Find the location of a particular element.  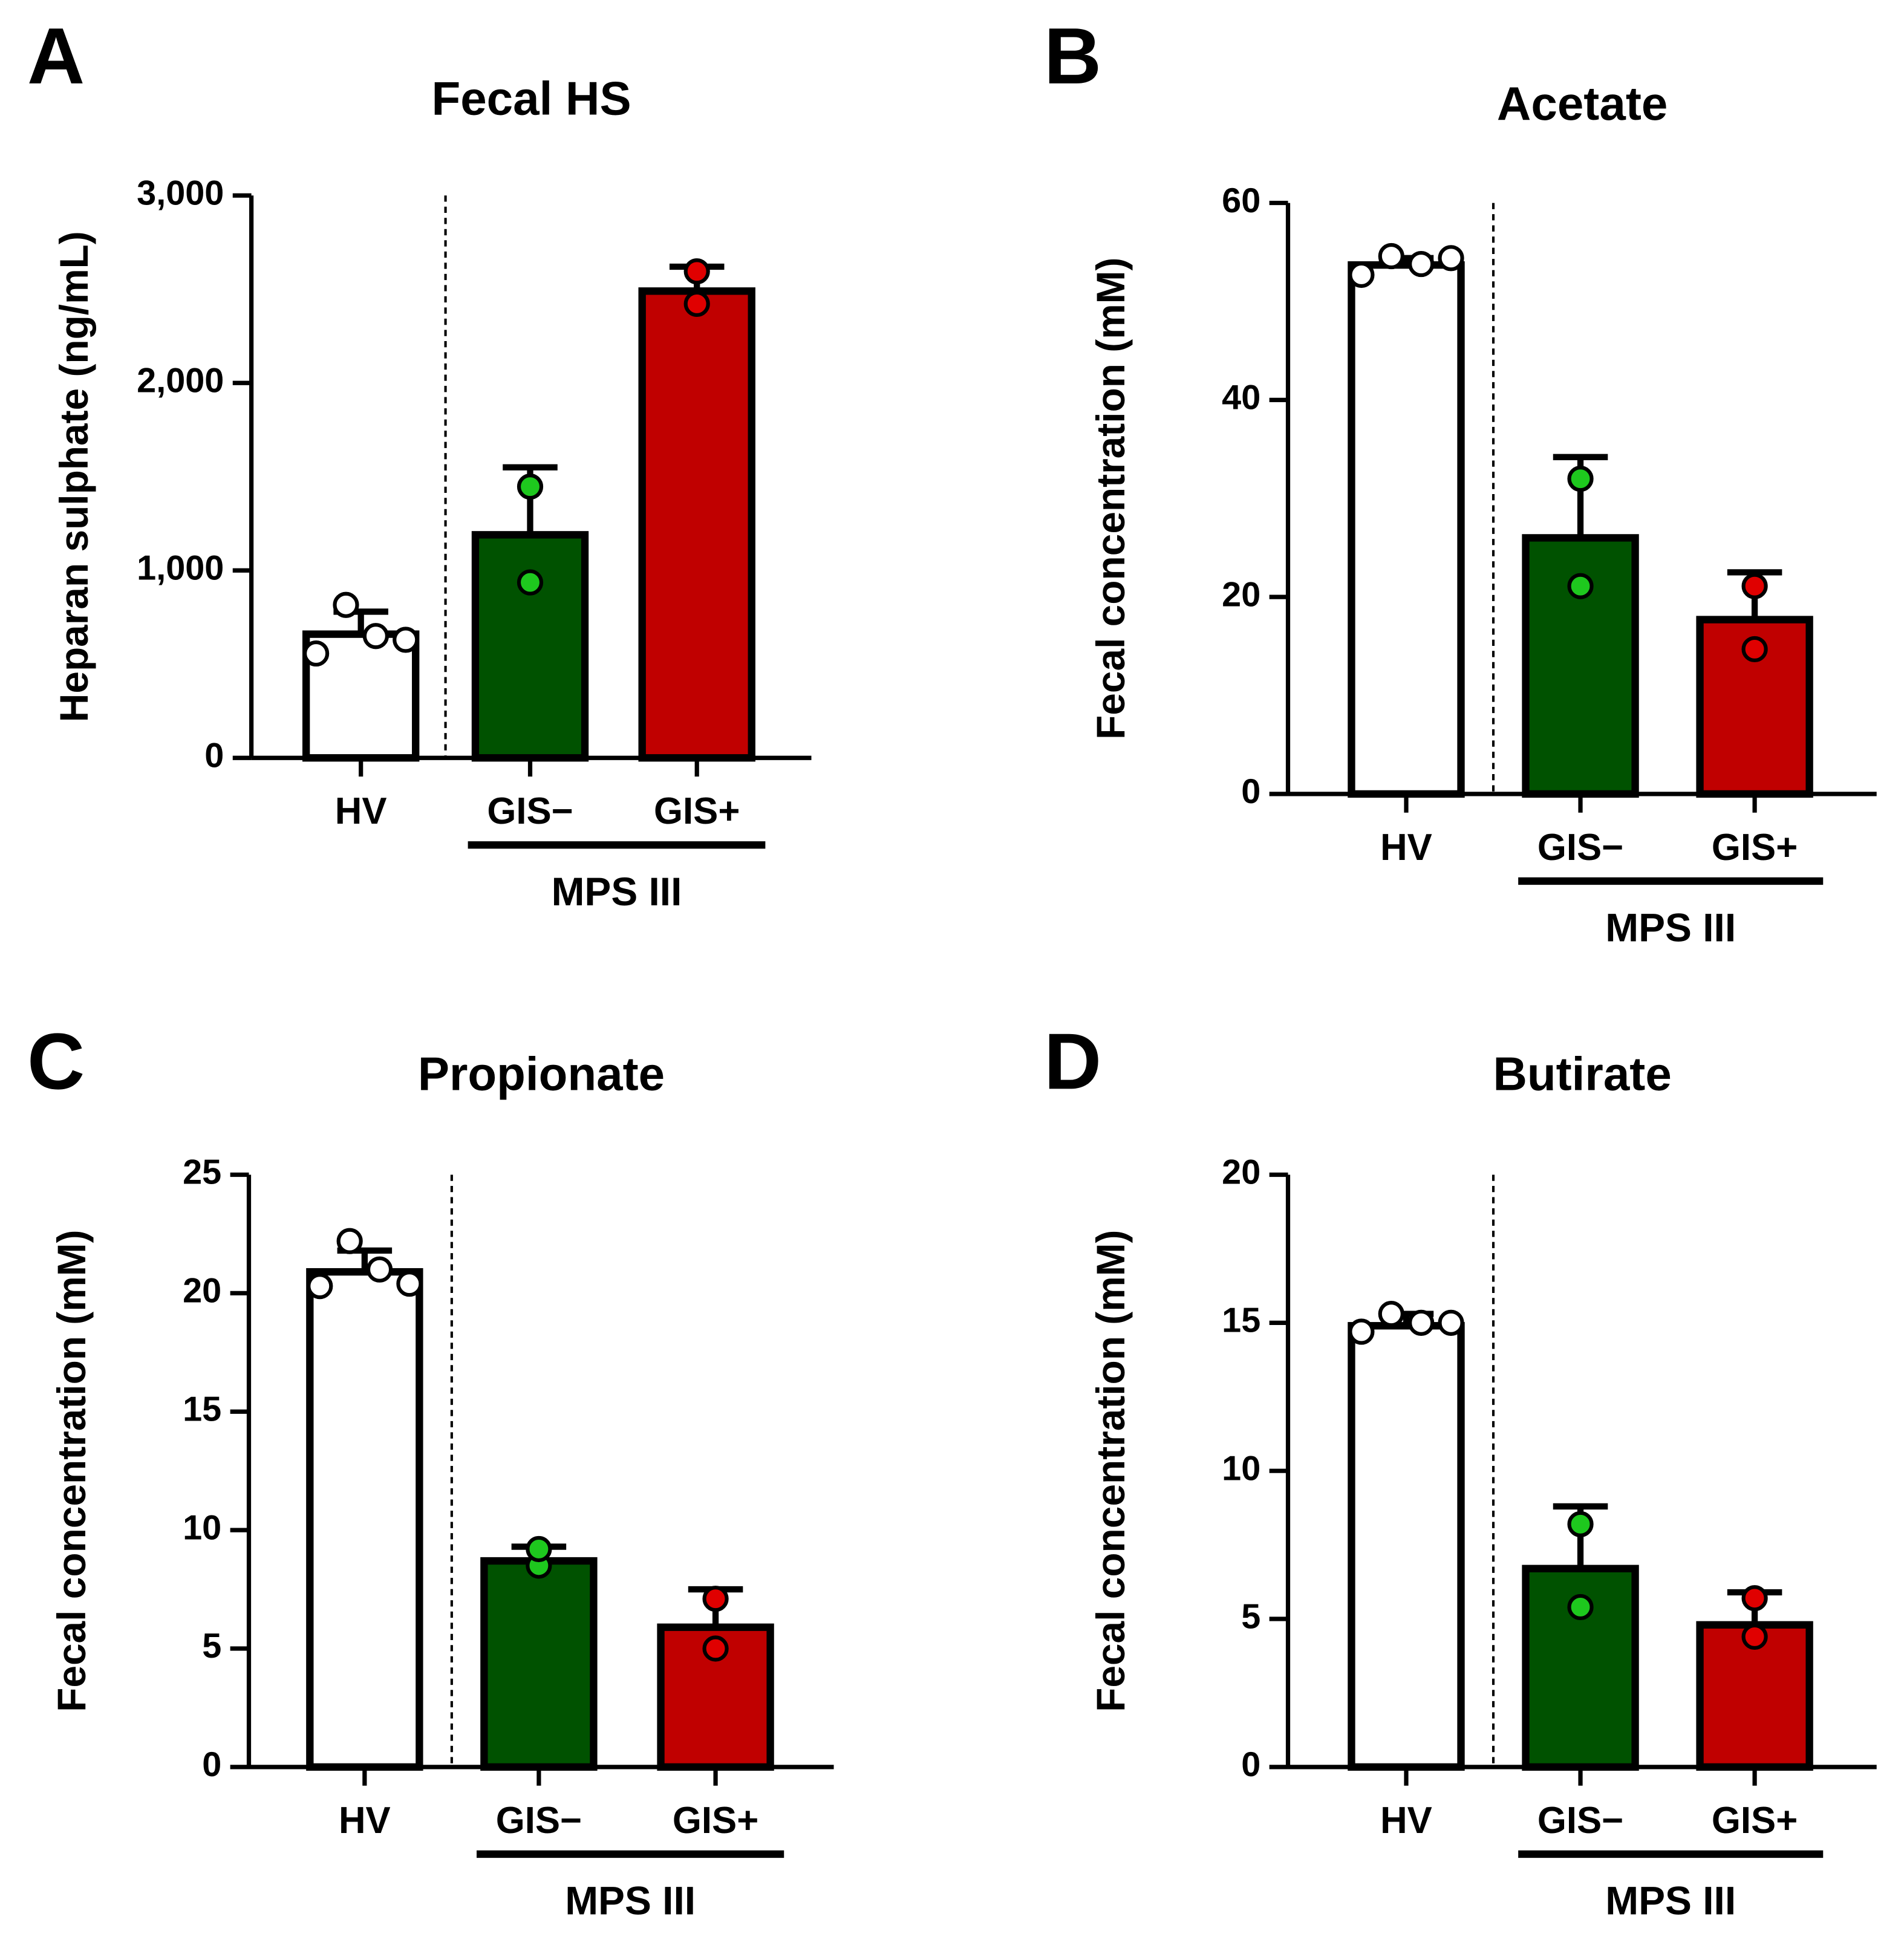

panel-letter: D is located at coordinates (1072, 1061).